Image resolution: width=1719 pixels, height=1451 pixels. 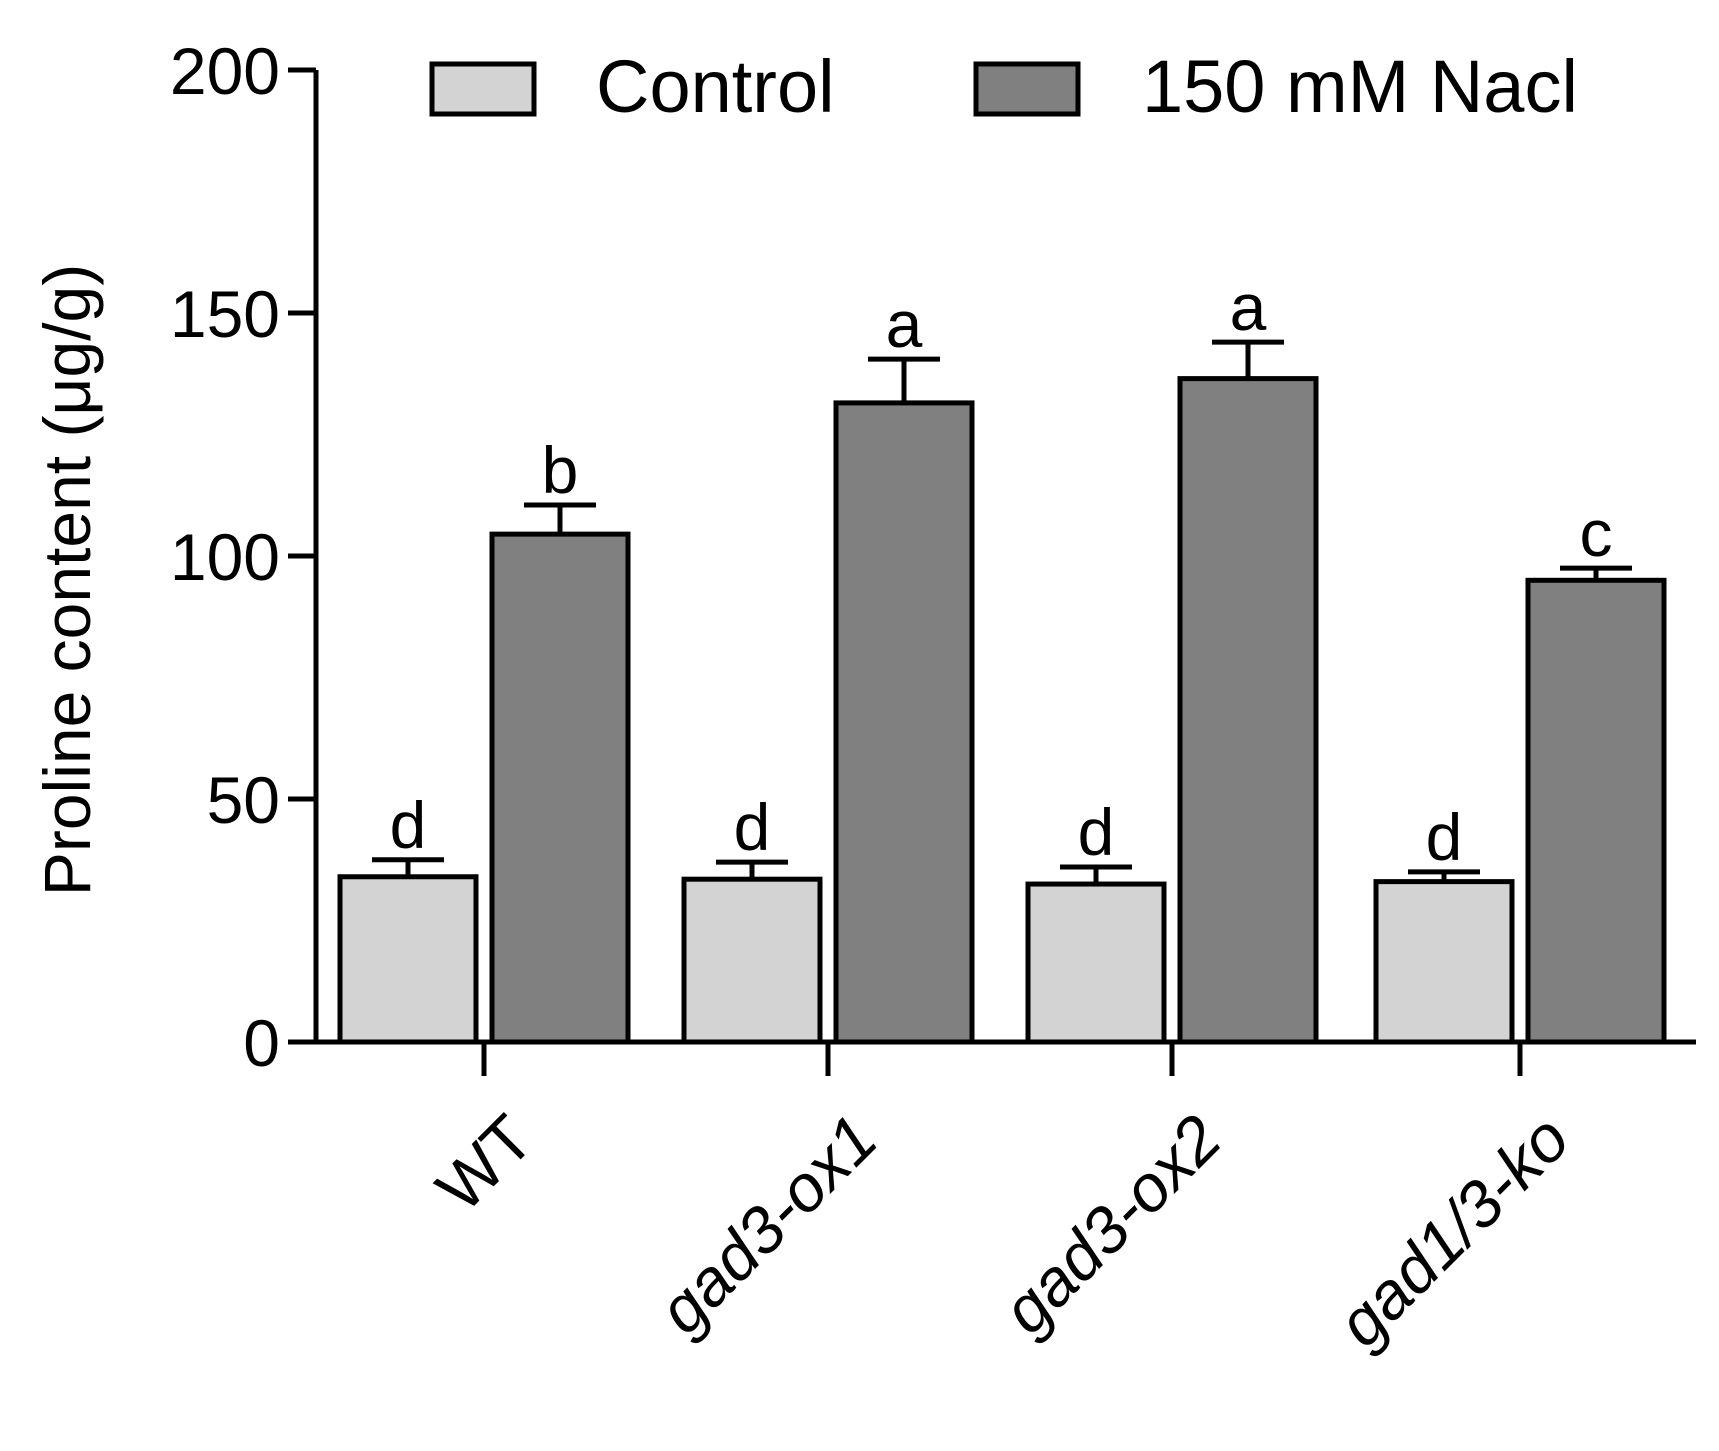 I want to click on y-tick-label: 200, so click(x=225, y=71).